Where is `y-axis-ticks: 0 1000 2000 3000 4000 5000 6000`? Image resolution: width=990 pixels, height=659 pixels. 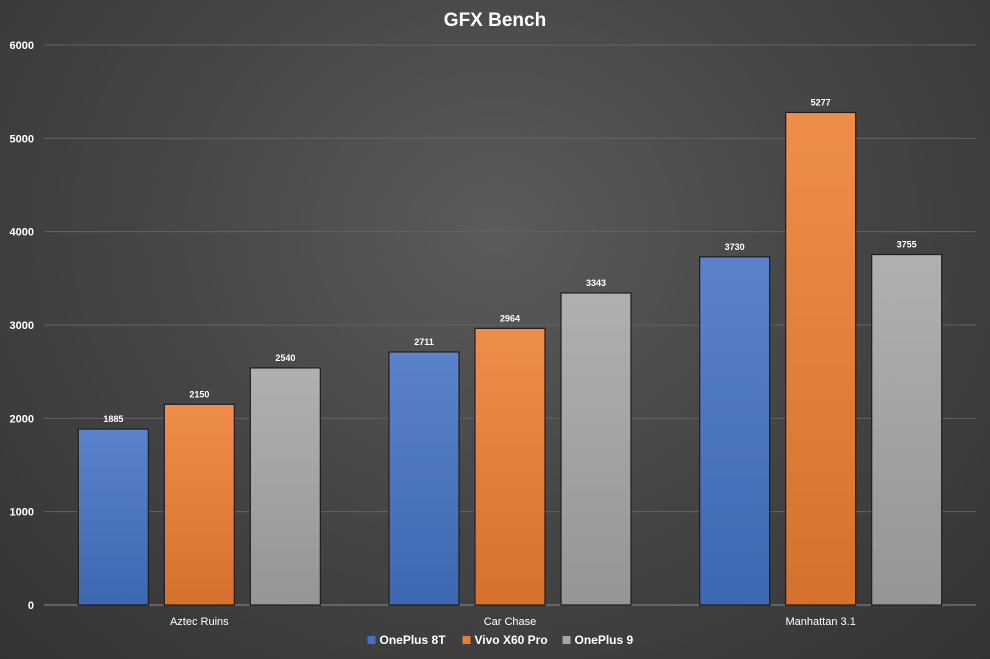 y-axis-ticks: 0 1000 2000 3000 4000 5000 6000 is located at coordinates (22, 326).